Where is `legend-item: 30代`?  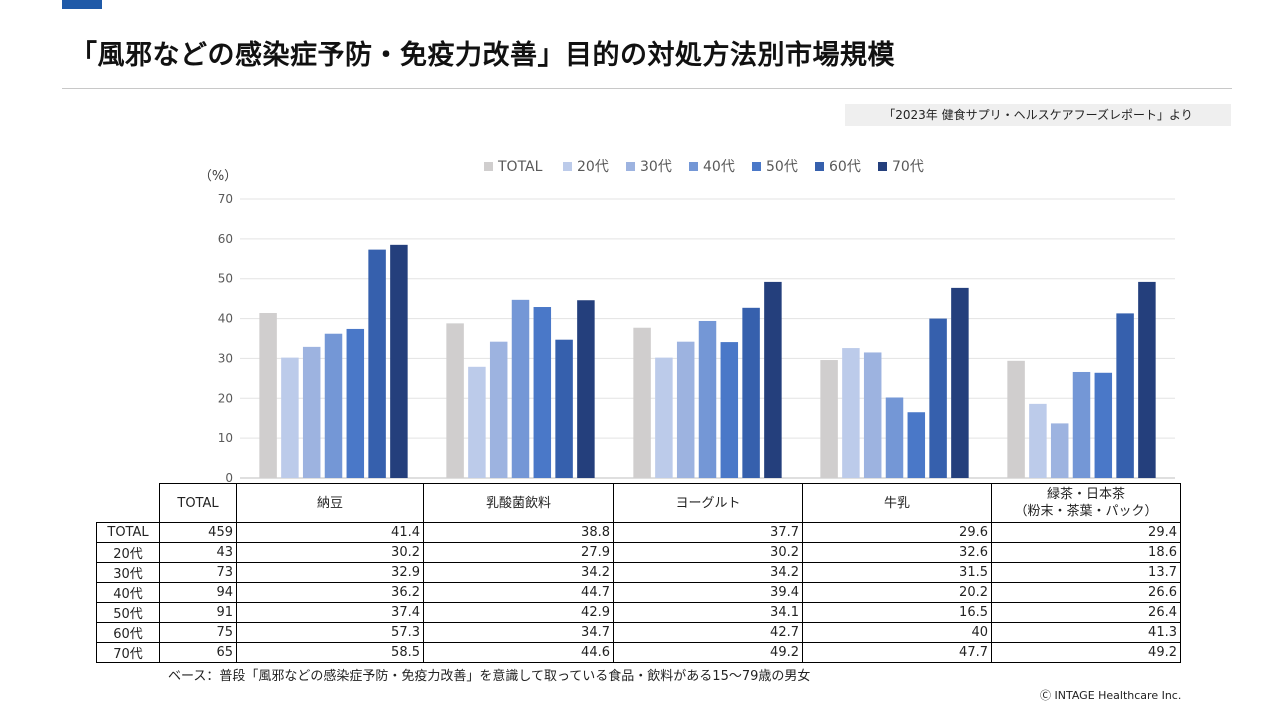
legend-item: 30代 is located at coordinates (649, 167).